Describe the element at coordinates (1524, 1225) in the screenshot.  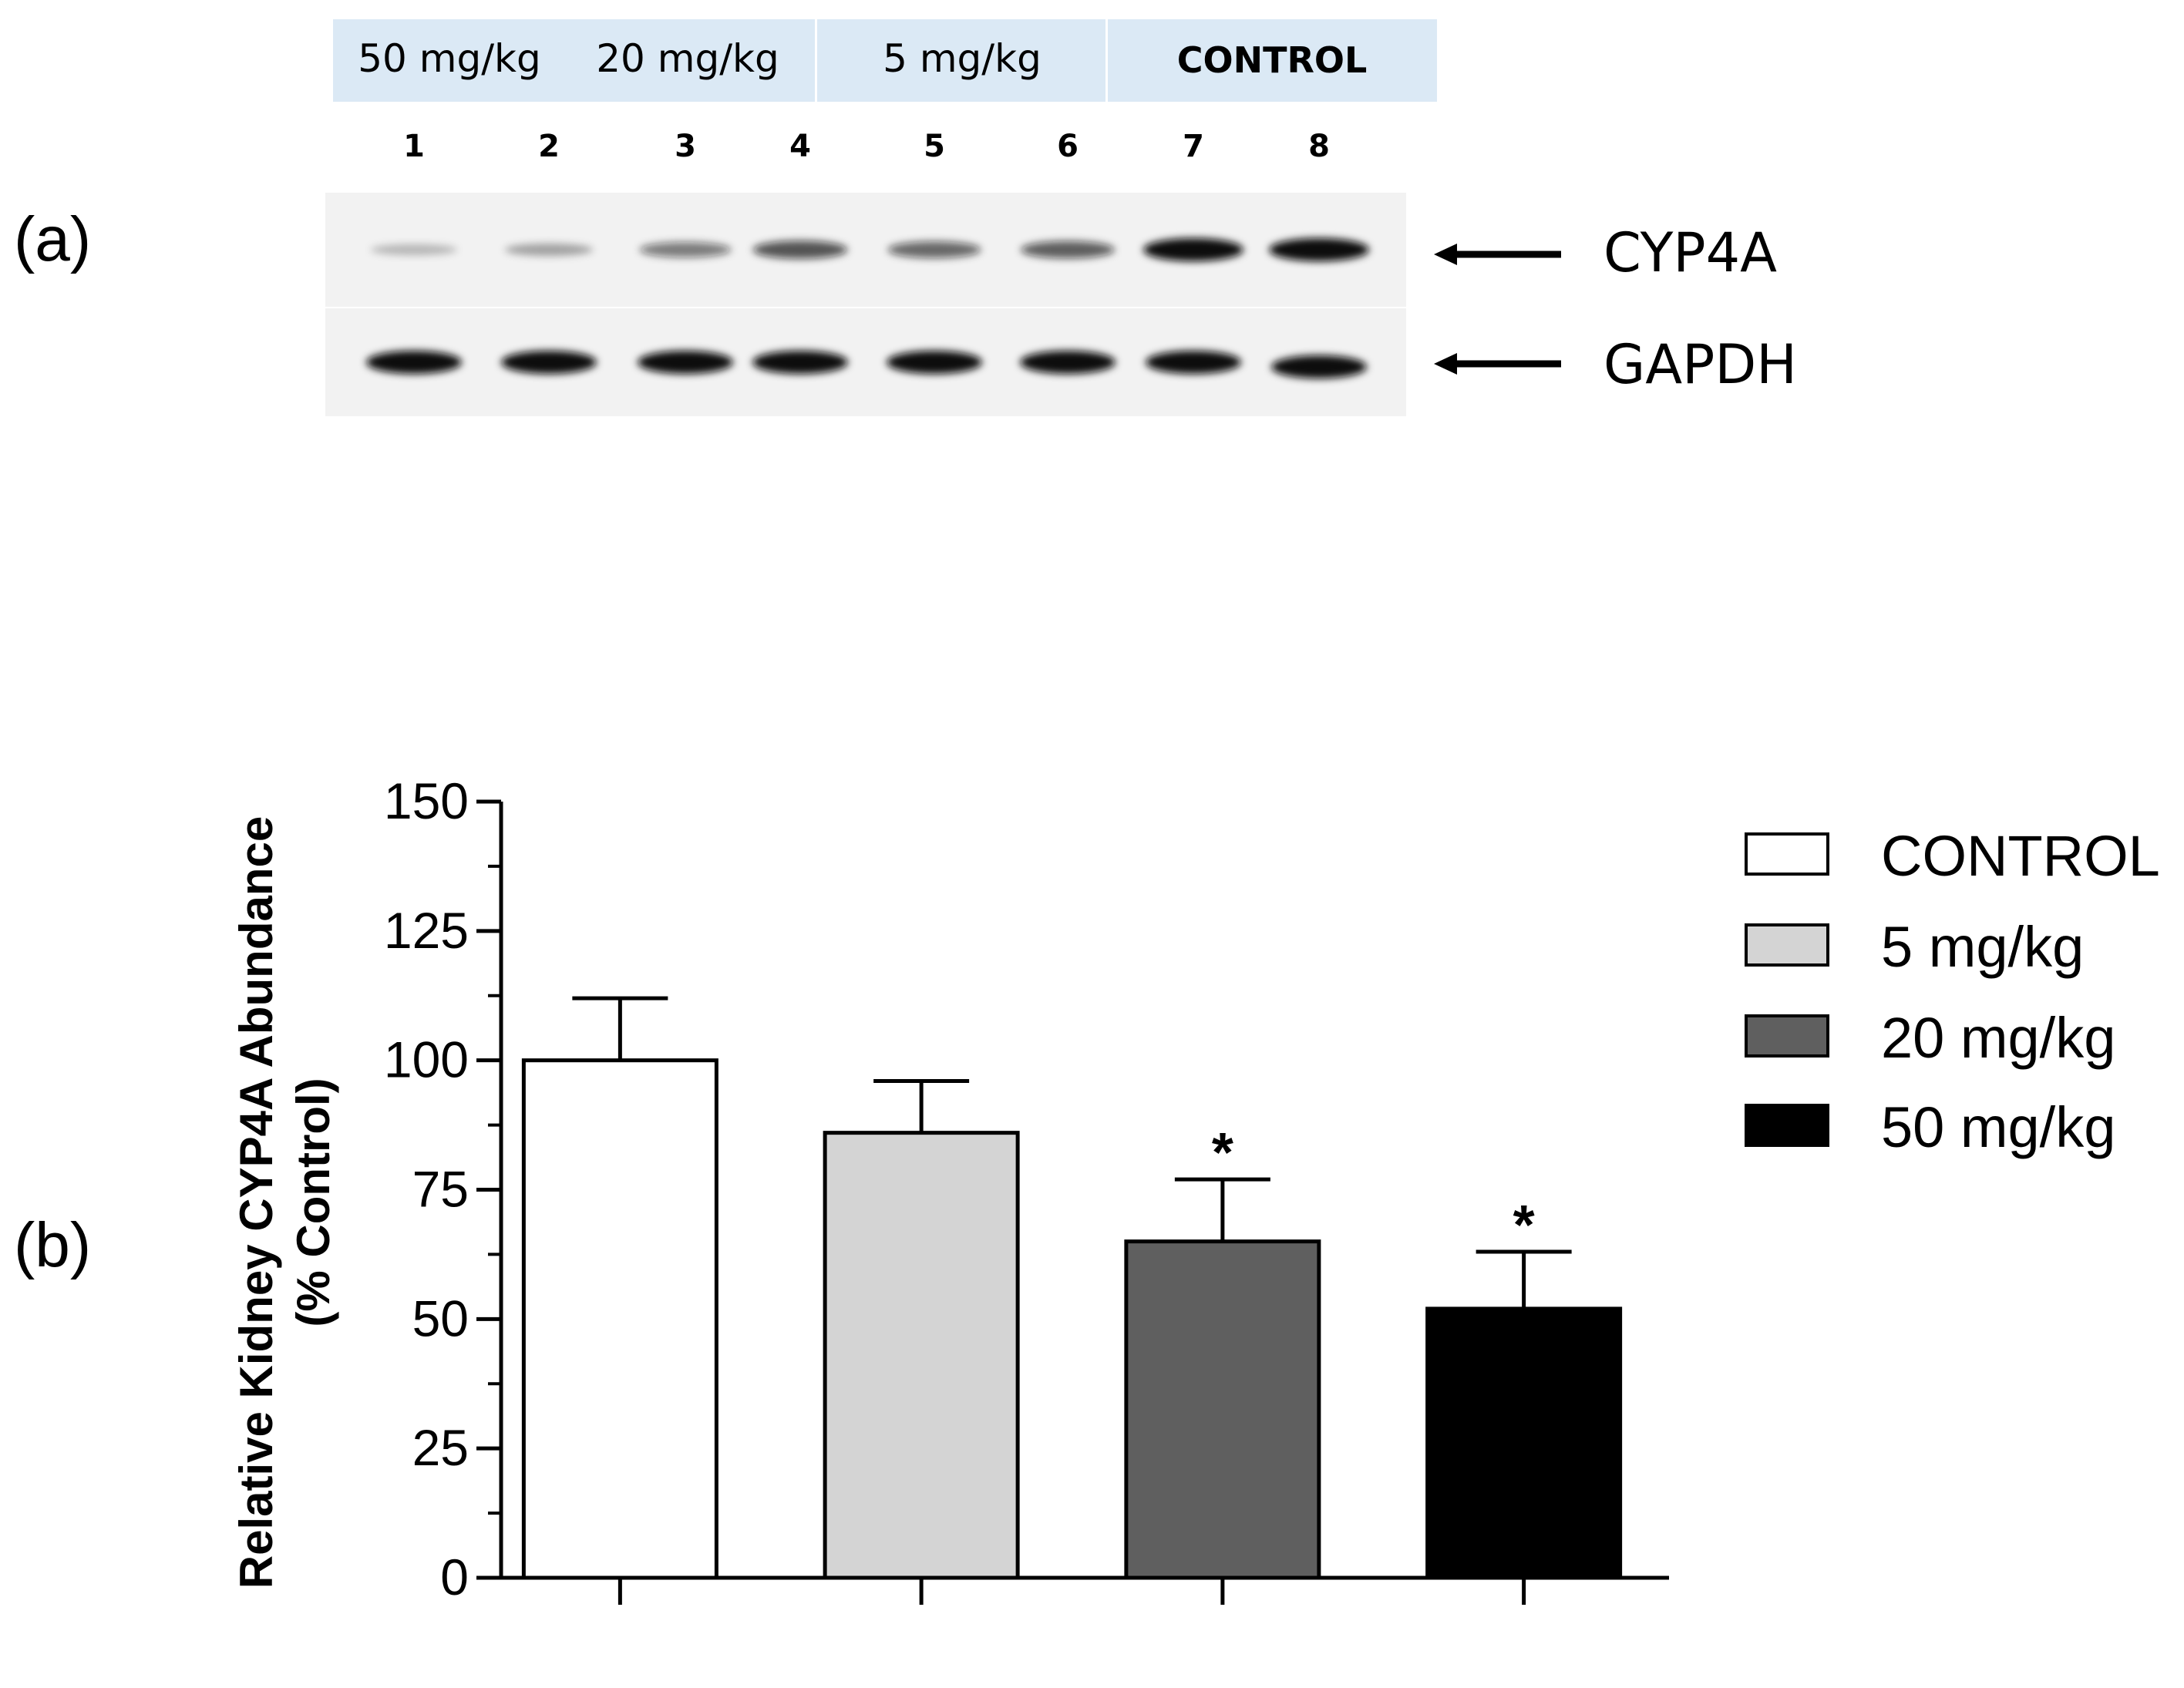
I see `significance-marker-4: *` at that location.